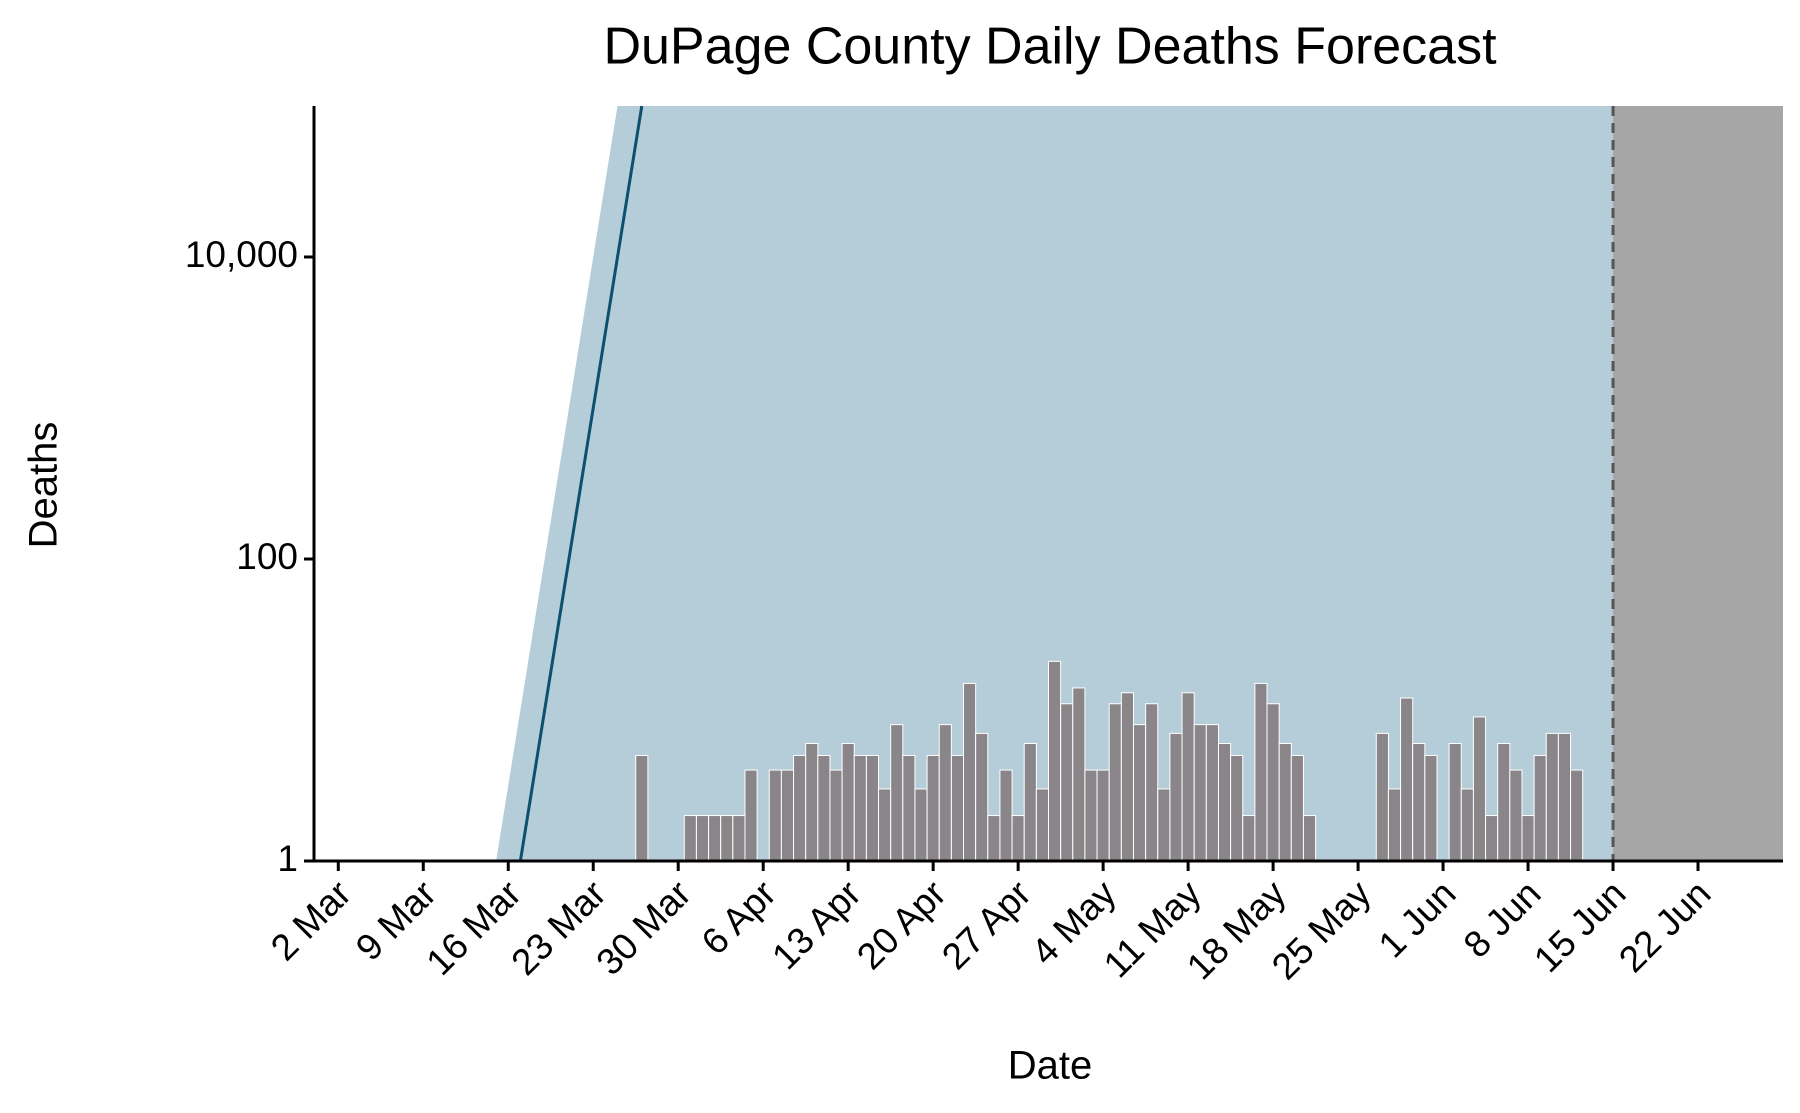  Describe the element at coordinates (1050, 1066) in the screenshot. I see `x-axis-title: Date` at that location.